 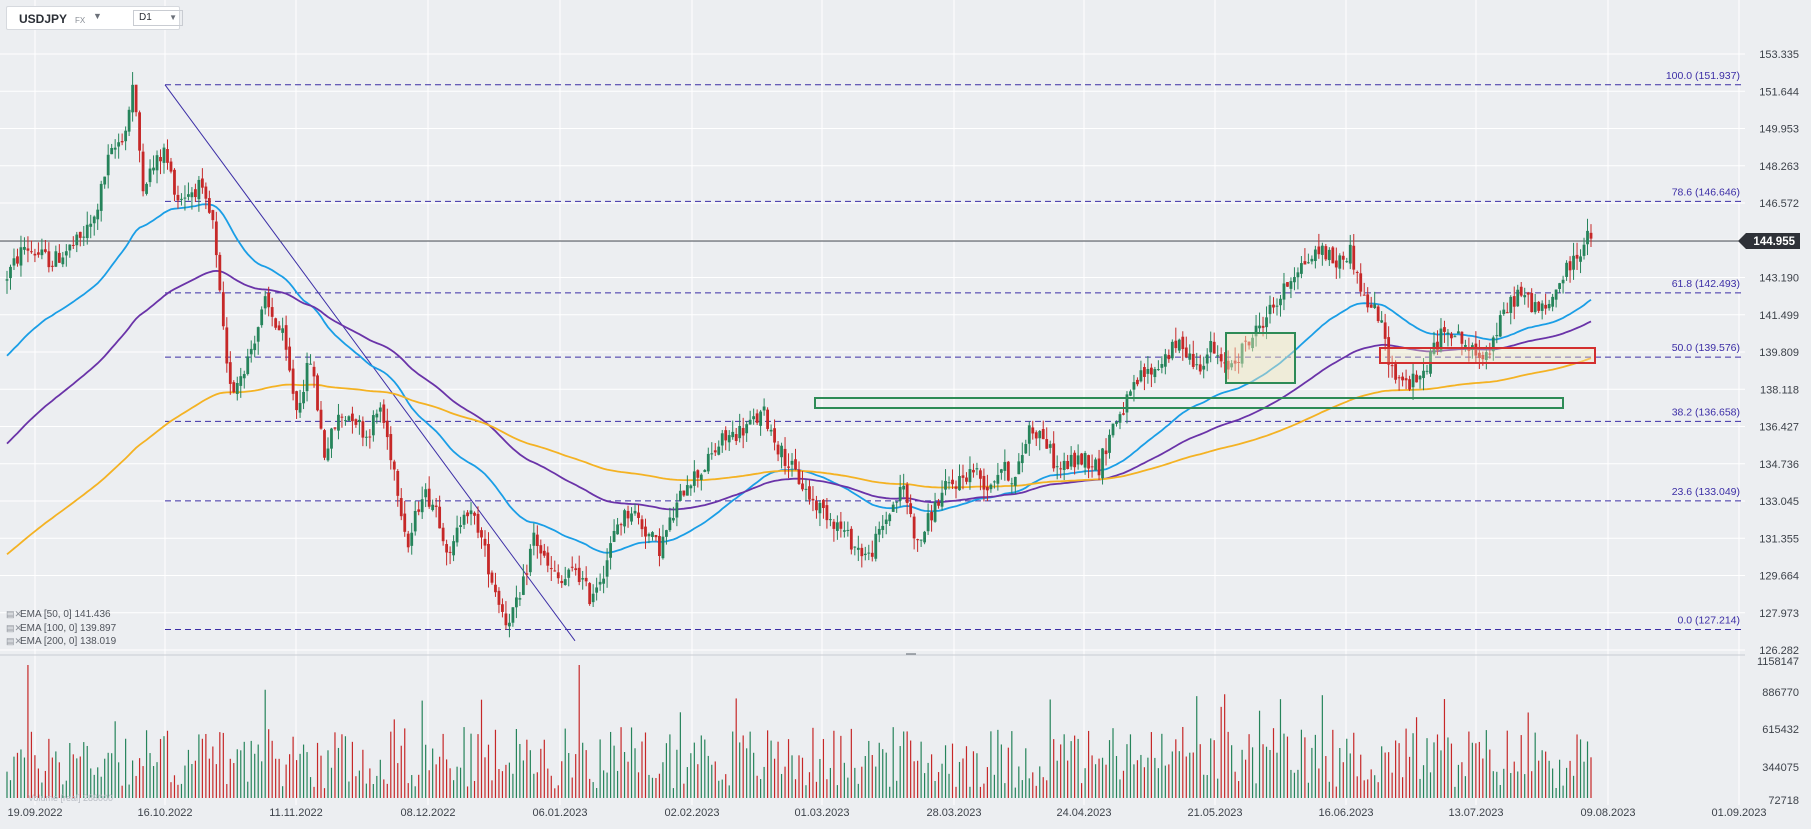 I want to click on chevron-down-icon: ▼, so click(x=97, y=16).